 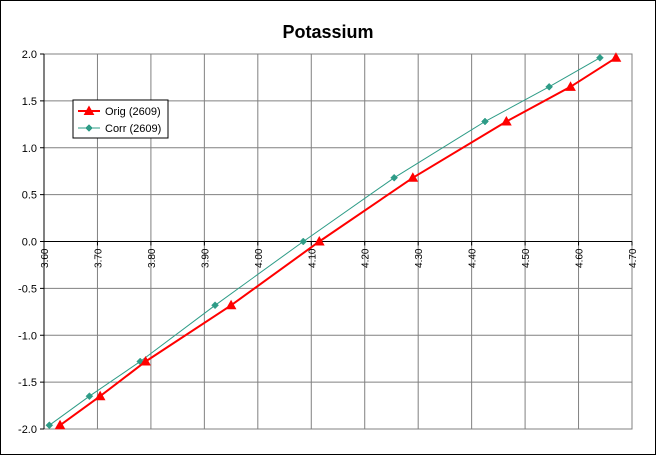 What do you see at coordinates (29, 149) in the screenshot?
I see `y-tick-label: 1.0` at bounding box center [29, 149].